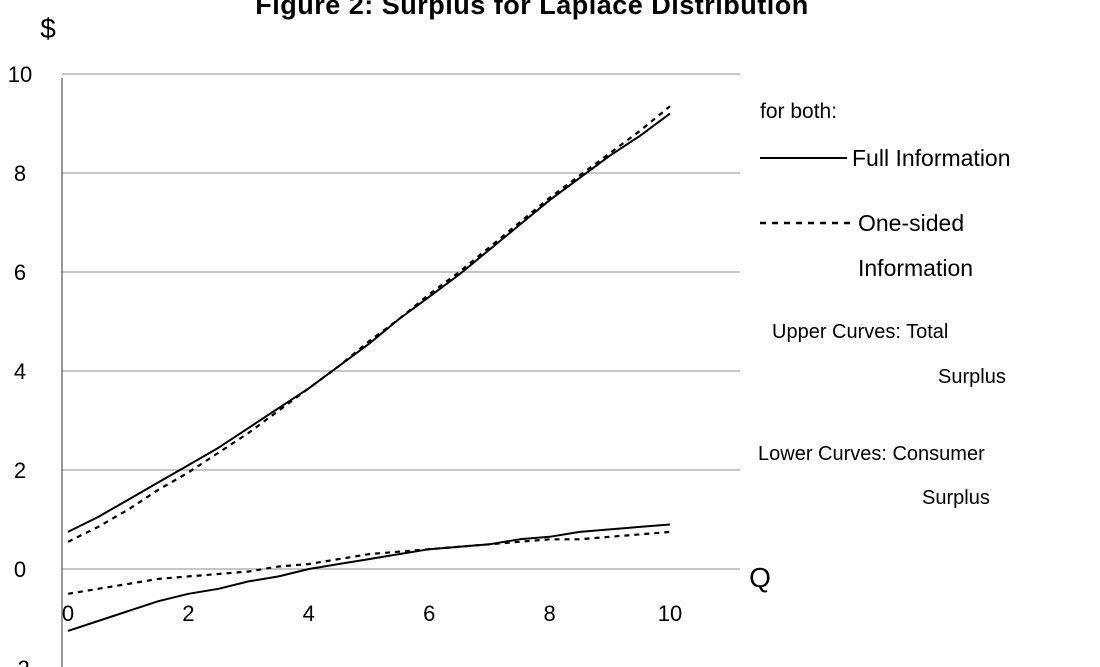 The height and width of the screenshot is (667, 1100). Describe the element at coordinates (309, 613) in the screenshot. I see `x-tick-label: 4` at that location.